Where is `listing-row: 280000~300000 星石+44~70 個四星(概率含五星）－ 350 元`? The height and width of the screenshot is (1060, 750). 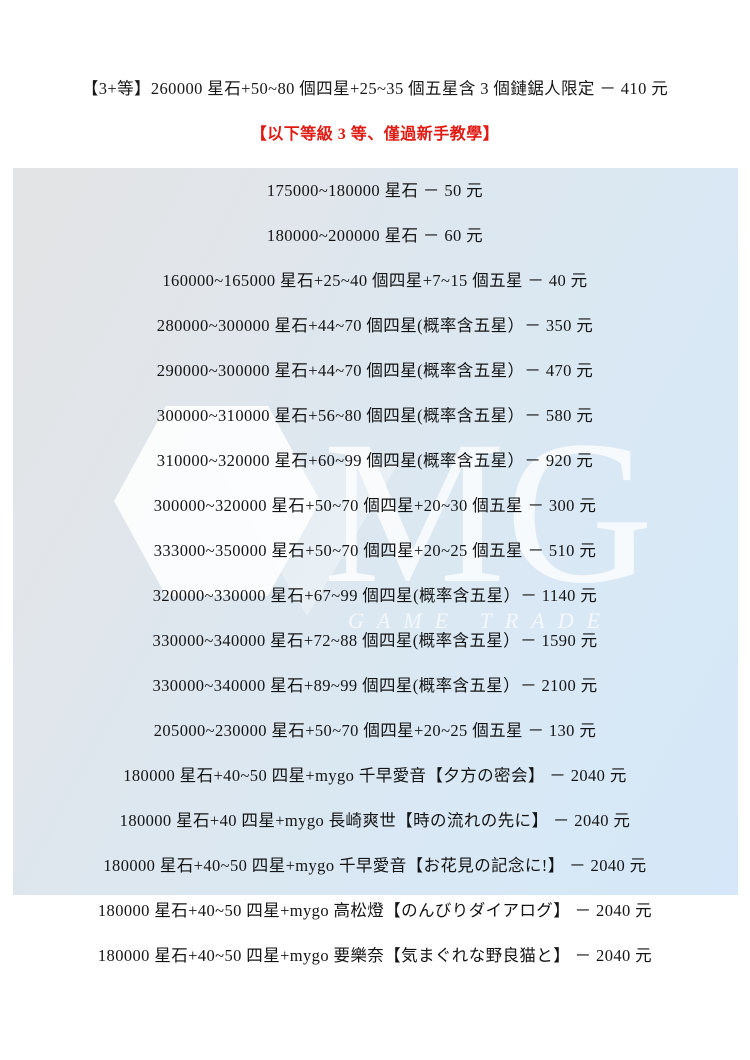
listing-row: 280000~300000 星石+44~70 個四星(概率含五星）－ 350 元 is located at coordinates (375, 325).